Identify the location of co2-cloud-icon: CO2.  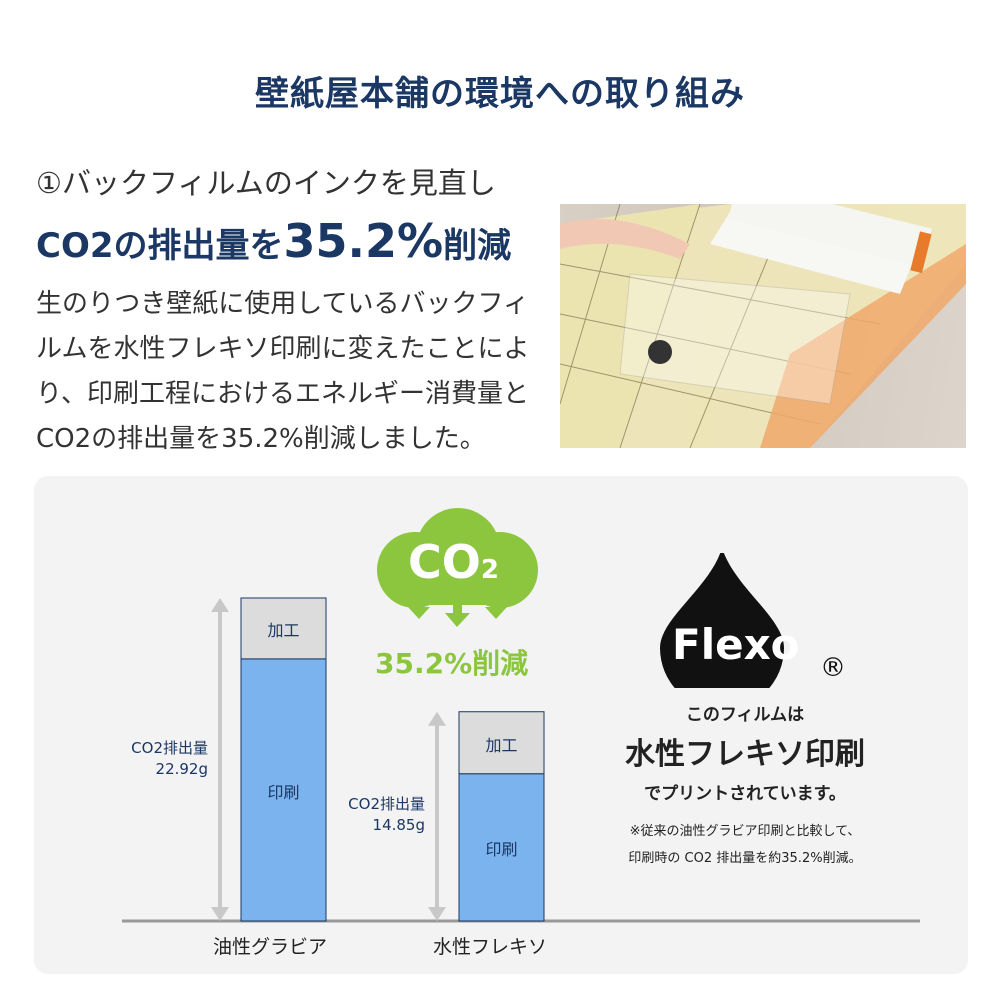
(457, 570).